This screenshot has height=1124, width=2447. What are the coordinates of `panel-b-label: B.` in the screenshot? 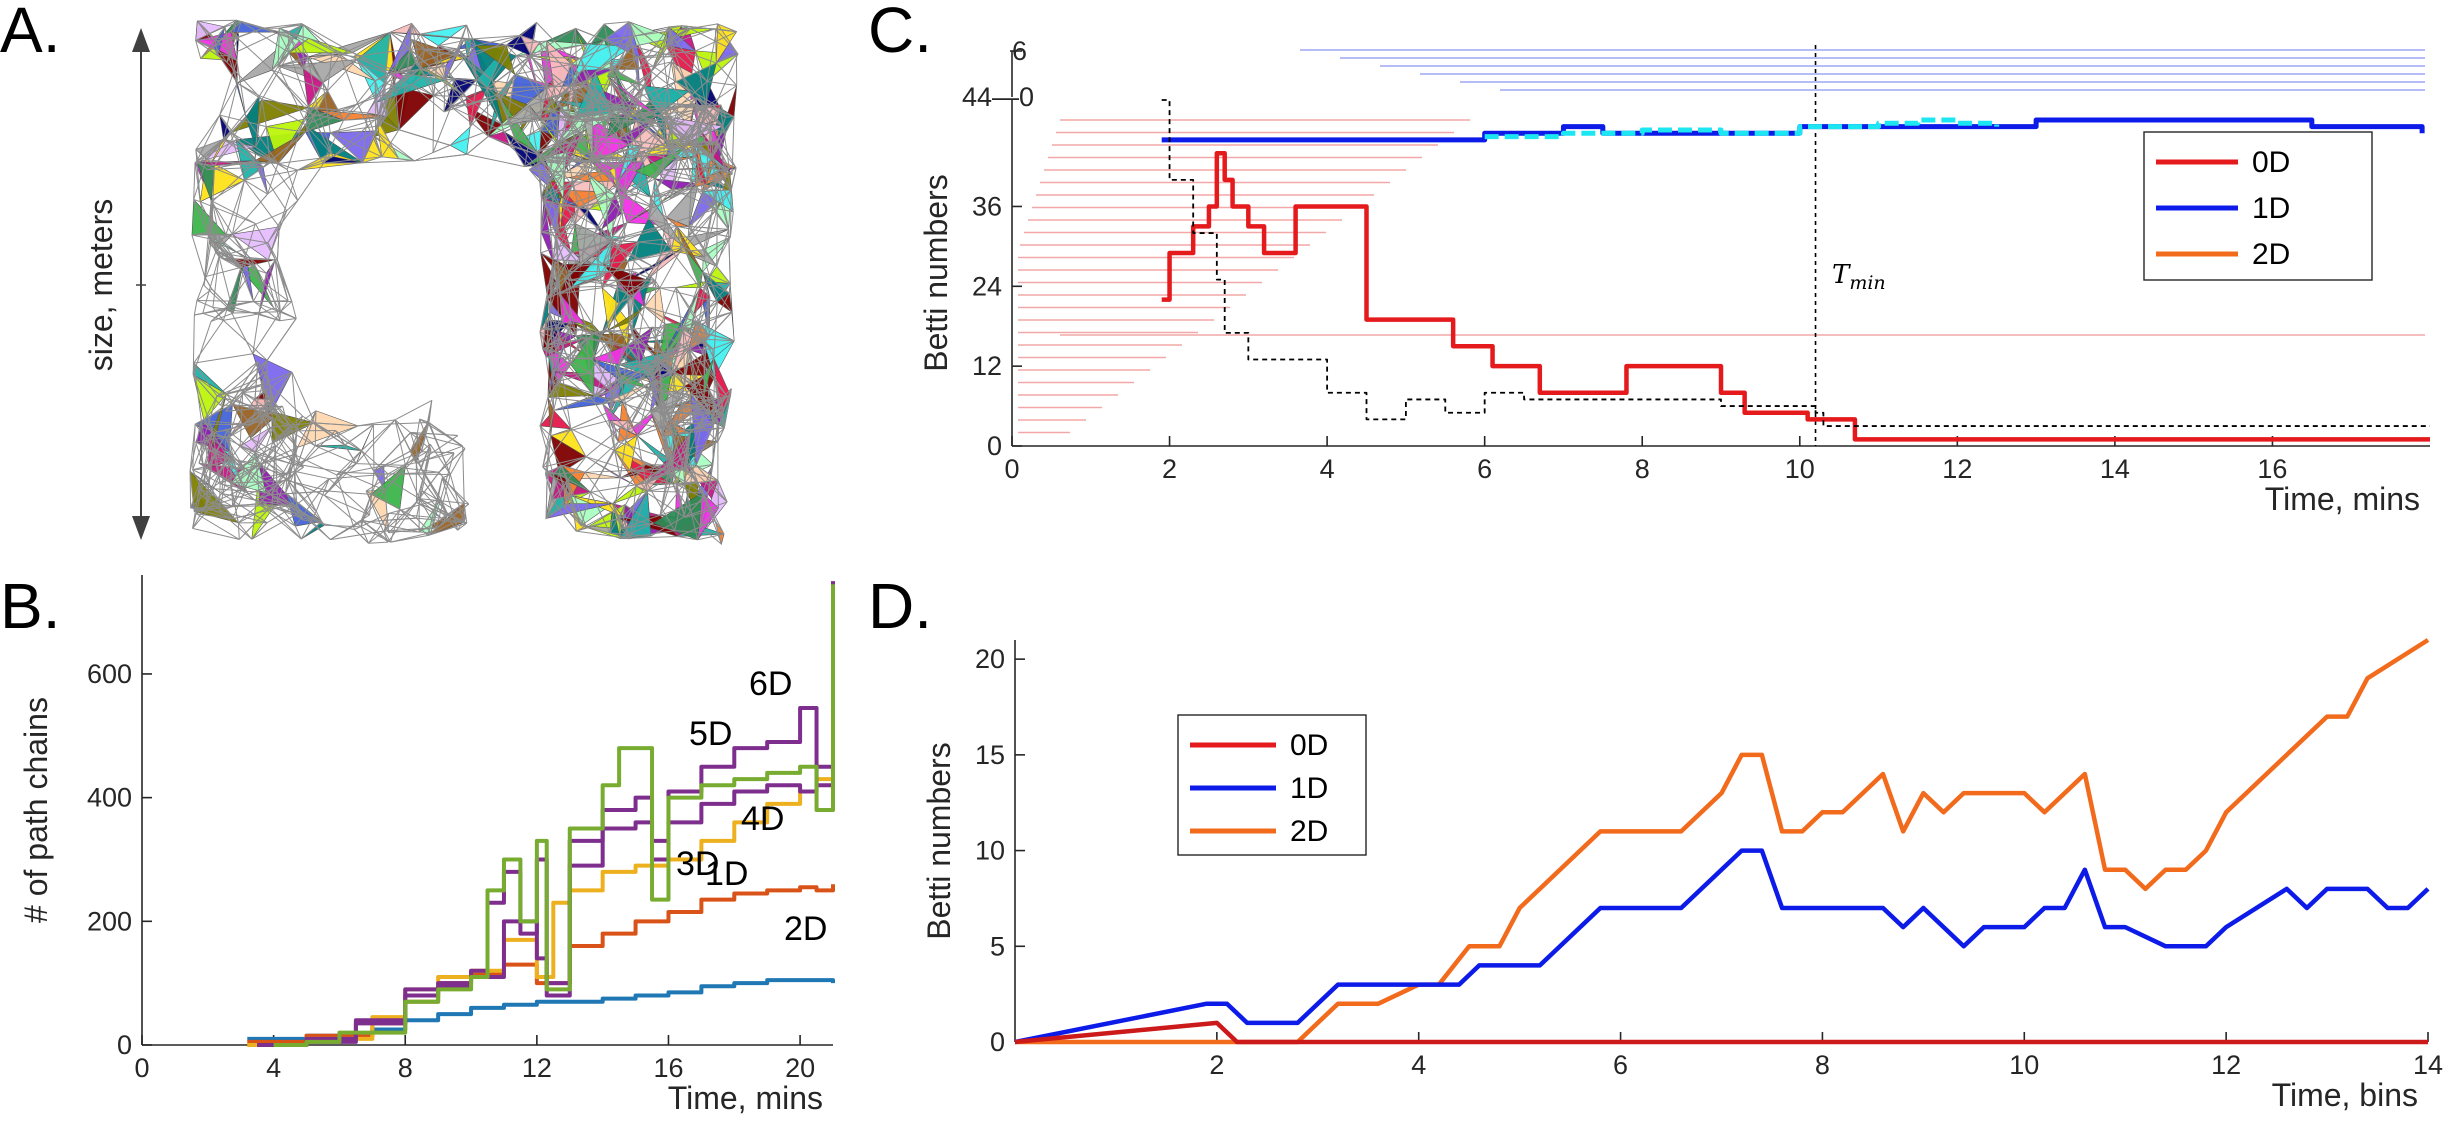 It's located at (30, 606).